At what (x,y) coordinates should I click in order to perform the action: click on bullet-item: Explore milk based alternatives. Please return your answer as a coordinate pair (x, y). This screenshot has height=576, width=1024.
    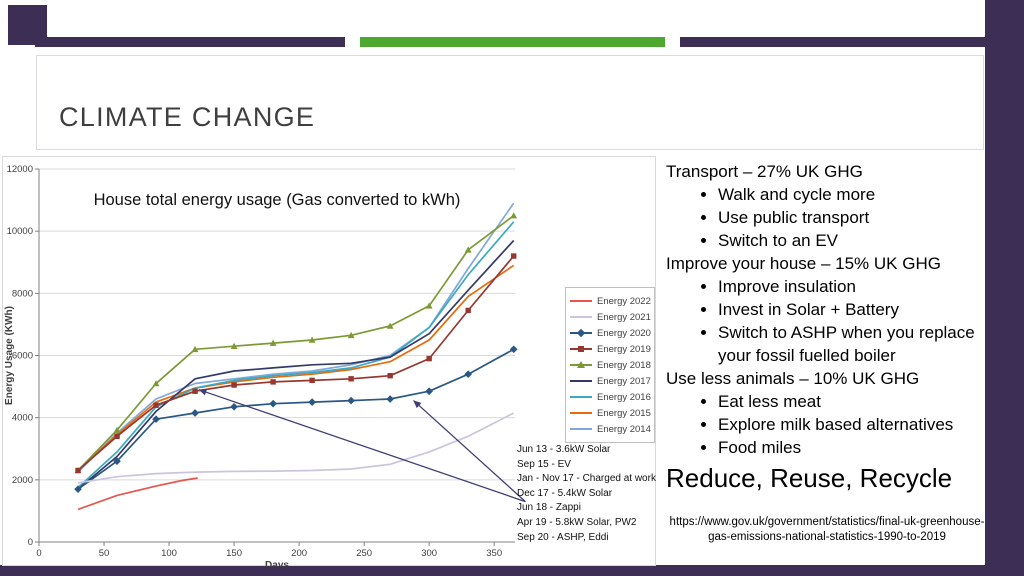
    Looking at the image, I should click on (853, 424).